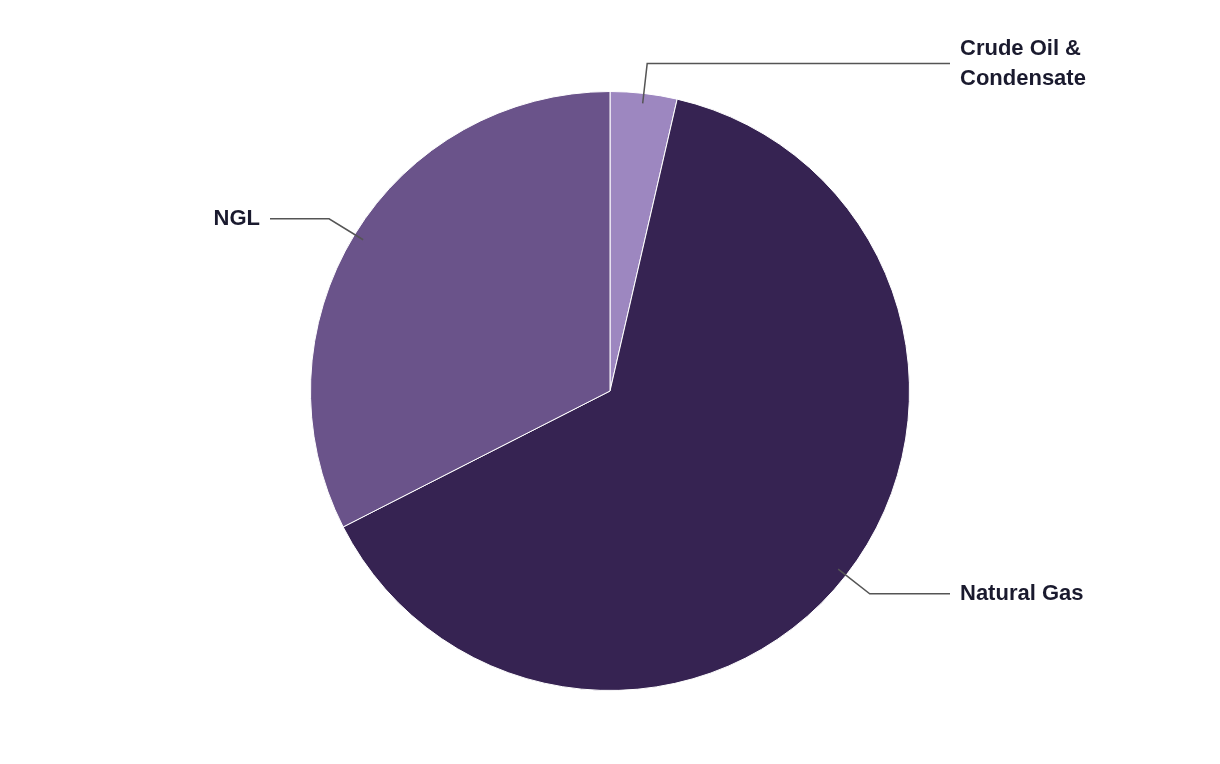  I want to click on slice-label: Natural Gas, so click(1022, 592).